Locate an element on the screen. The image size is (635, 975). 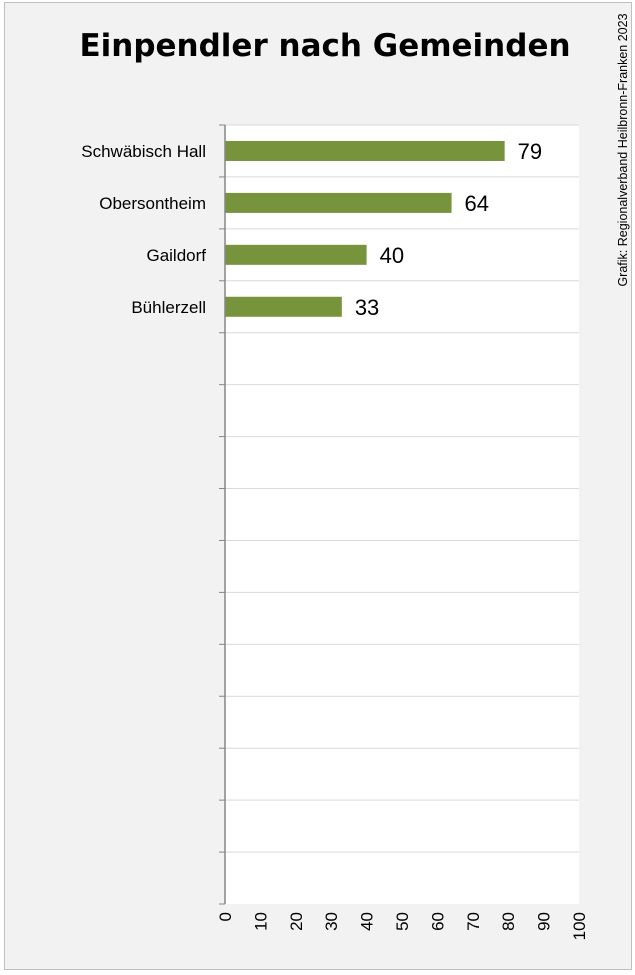
category-label: Schwäbisch Hall is located at coordinates (143, 151).